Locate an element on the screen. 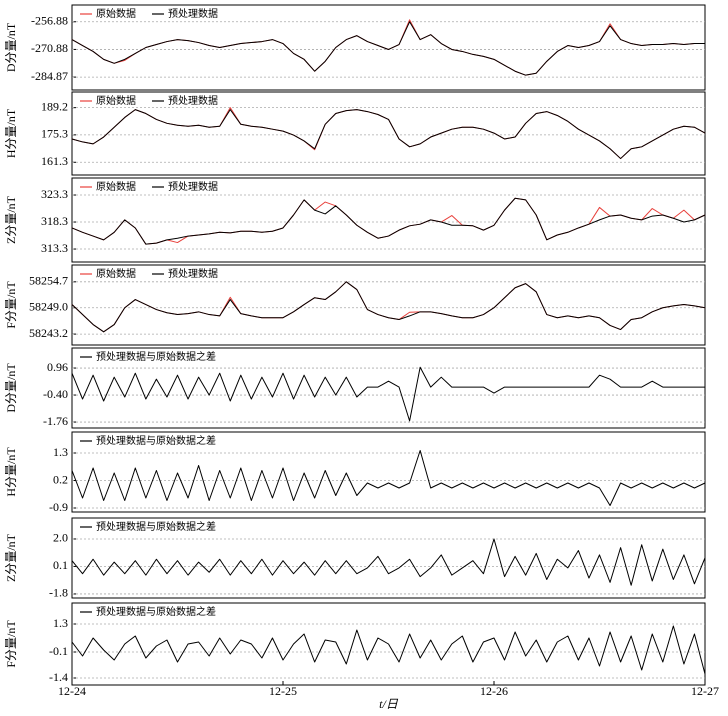 The width and height of the screenshot is (728, 716). y-tick-label: -1.76 is located at coordinates (55, 421).